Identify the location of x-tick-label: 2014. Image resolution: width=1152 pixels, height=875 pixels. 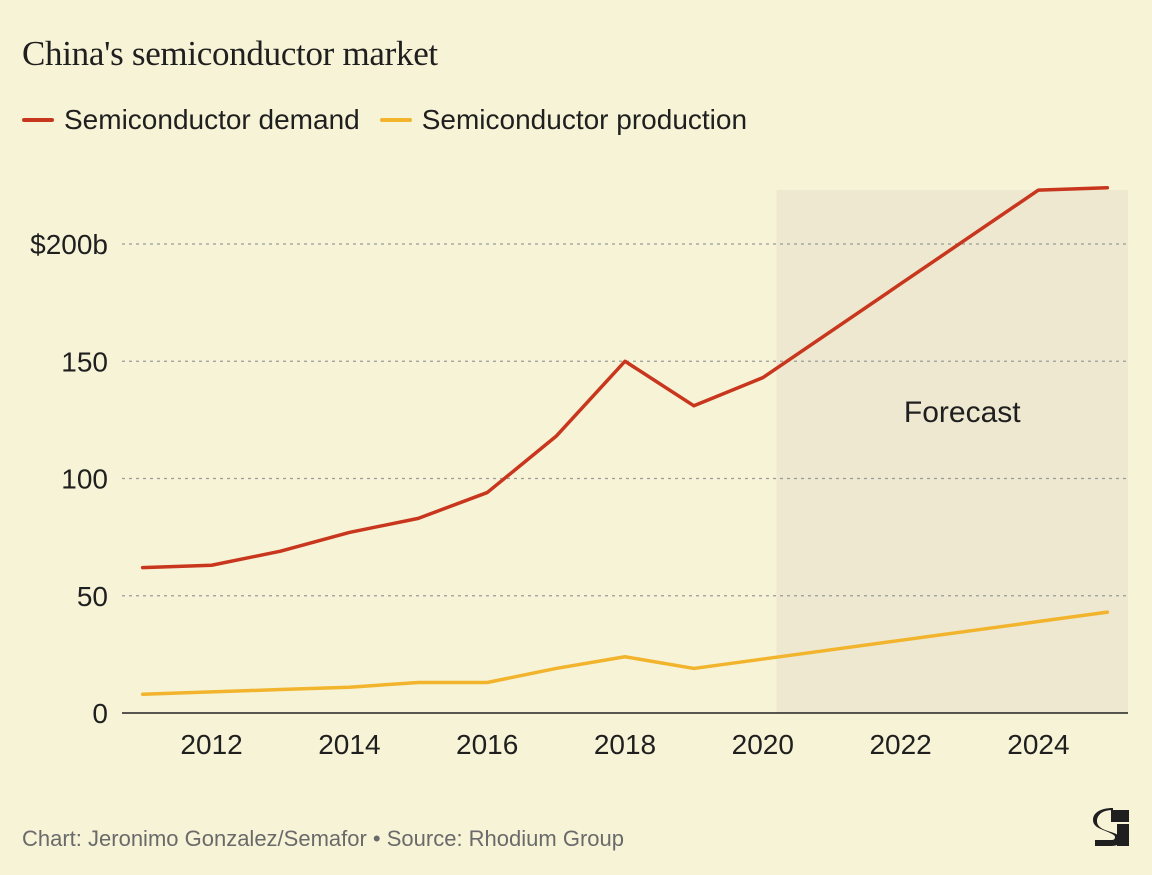
(349, 744).